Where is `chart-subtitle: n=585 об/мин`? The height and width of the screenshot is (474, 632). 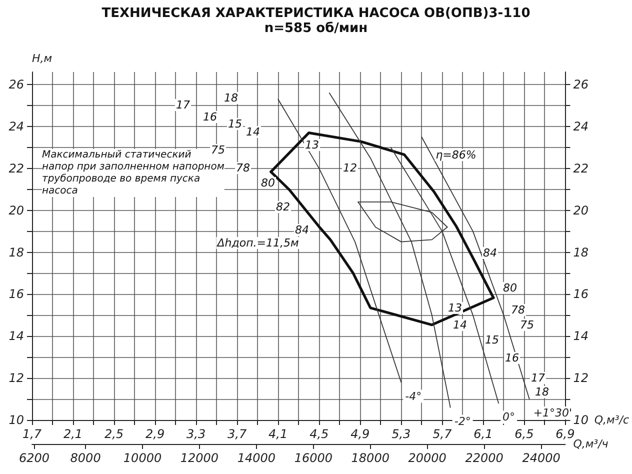 chart-subtitle: n=585 об/мин is located at coordinates (316, 28).